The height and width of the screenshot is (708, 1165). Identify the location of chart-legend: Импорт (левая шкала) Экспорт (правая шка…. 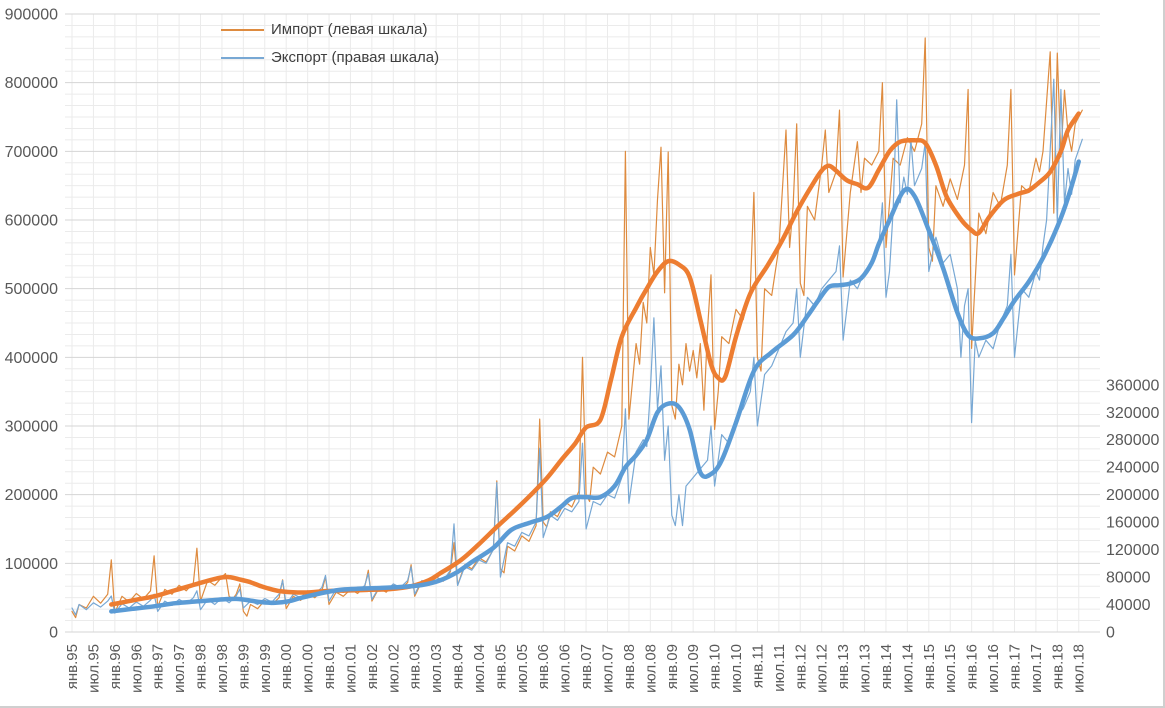
(330, 43).